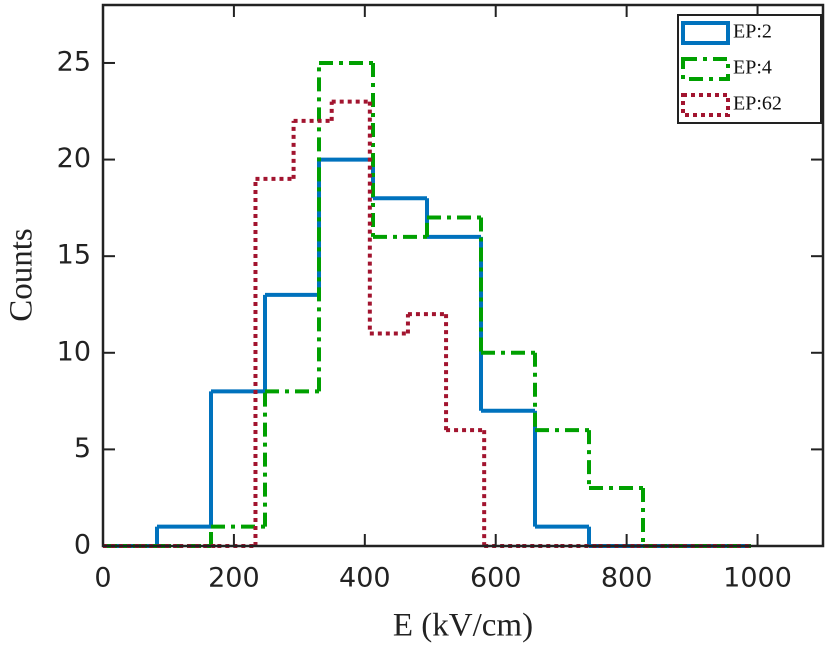  I want to click on x-axis-label: E (kV/cm), so click(463, 626).